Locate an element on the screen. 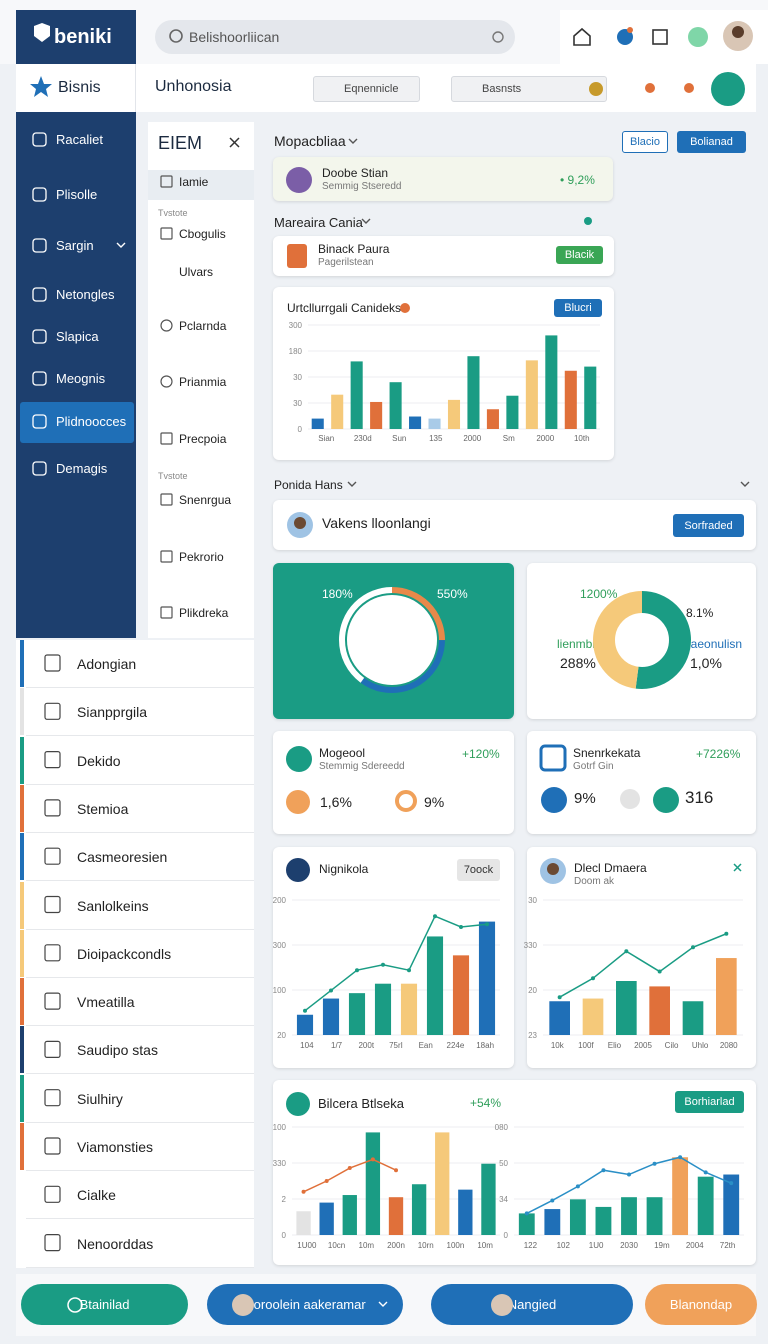  button: Borhiarlad is located at coordinates (709, 1102).